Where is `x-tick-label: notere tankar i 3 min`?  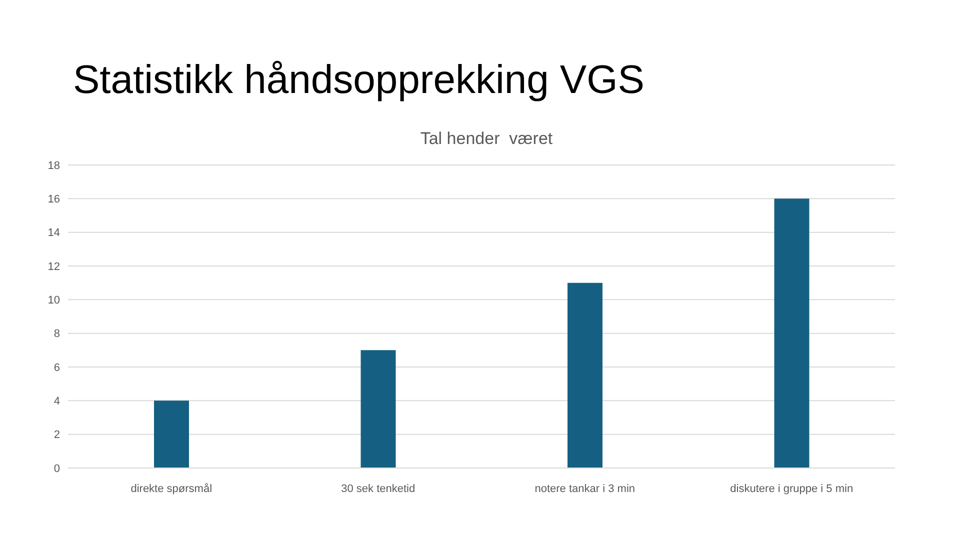 x-tick-label: notere tankar i 3 min is located at coordinates (585, 488).